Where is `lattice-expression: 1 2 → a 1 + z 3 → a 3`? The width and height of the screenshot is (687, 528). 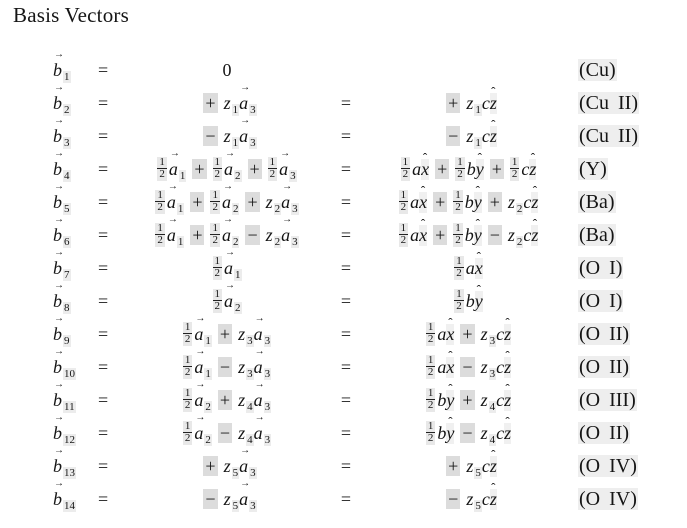
lattice-expression: 1 2 → a 1 + z 3 → a 3 is located at coordinates (227, 336).